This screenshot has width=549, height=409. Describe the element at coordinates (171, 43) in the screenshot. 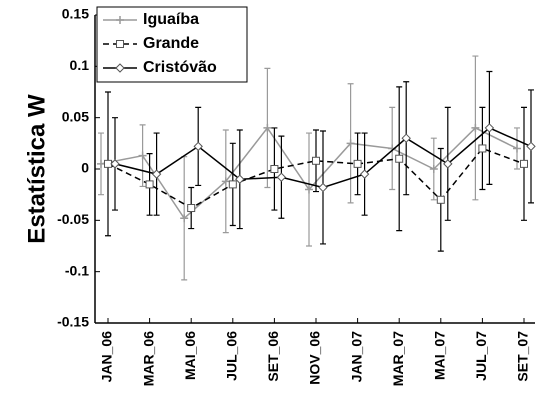

I see `legend-label: Grande` at that location.